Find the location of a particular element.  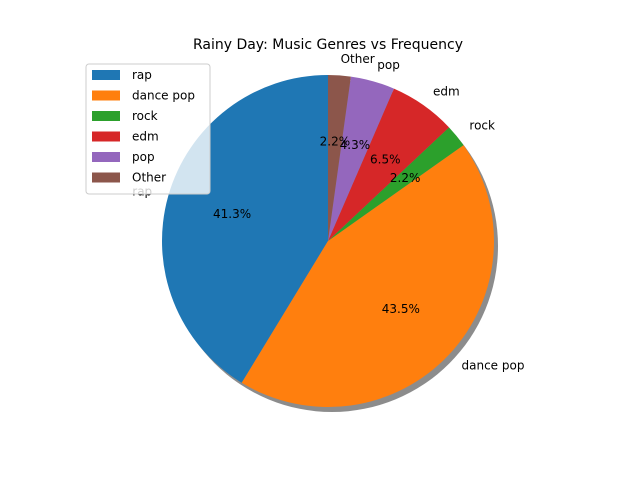

slice-label-pop: pop is located at coordinates (388, 65).